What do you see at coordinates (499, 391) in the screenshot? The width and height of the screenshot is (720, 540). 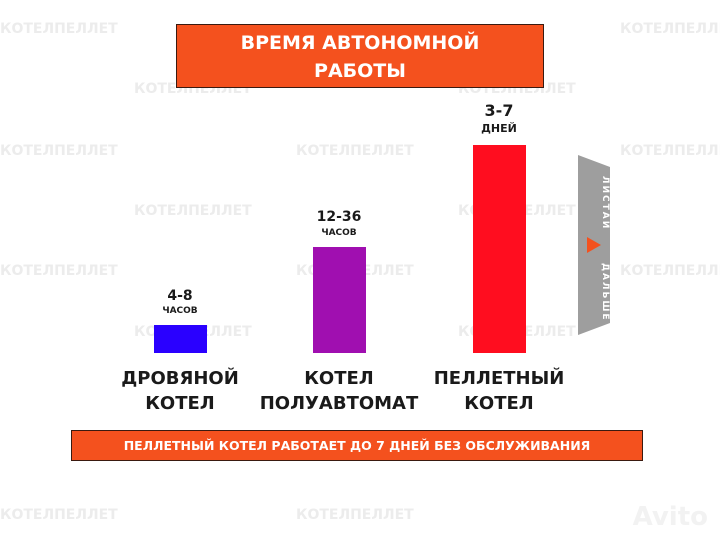 I see `bar-category: ПЕЛЛЕТНЫЙ КОТЕЛ` at bounding box center [499, 391].